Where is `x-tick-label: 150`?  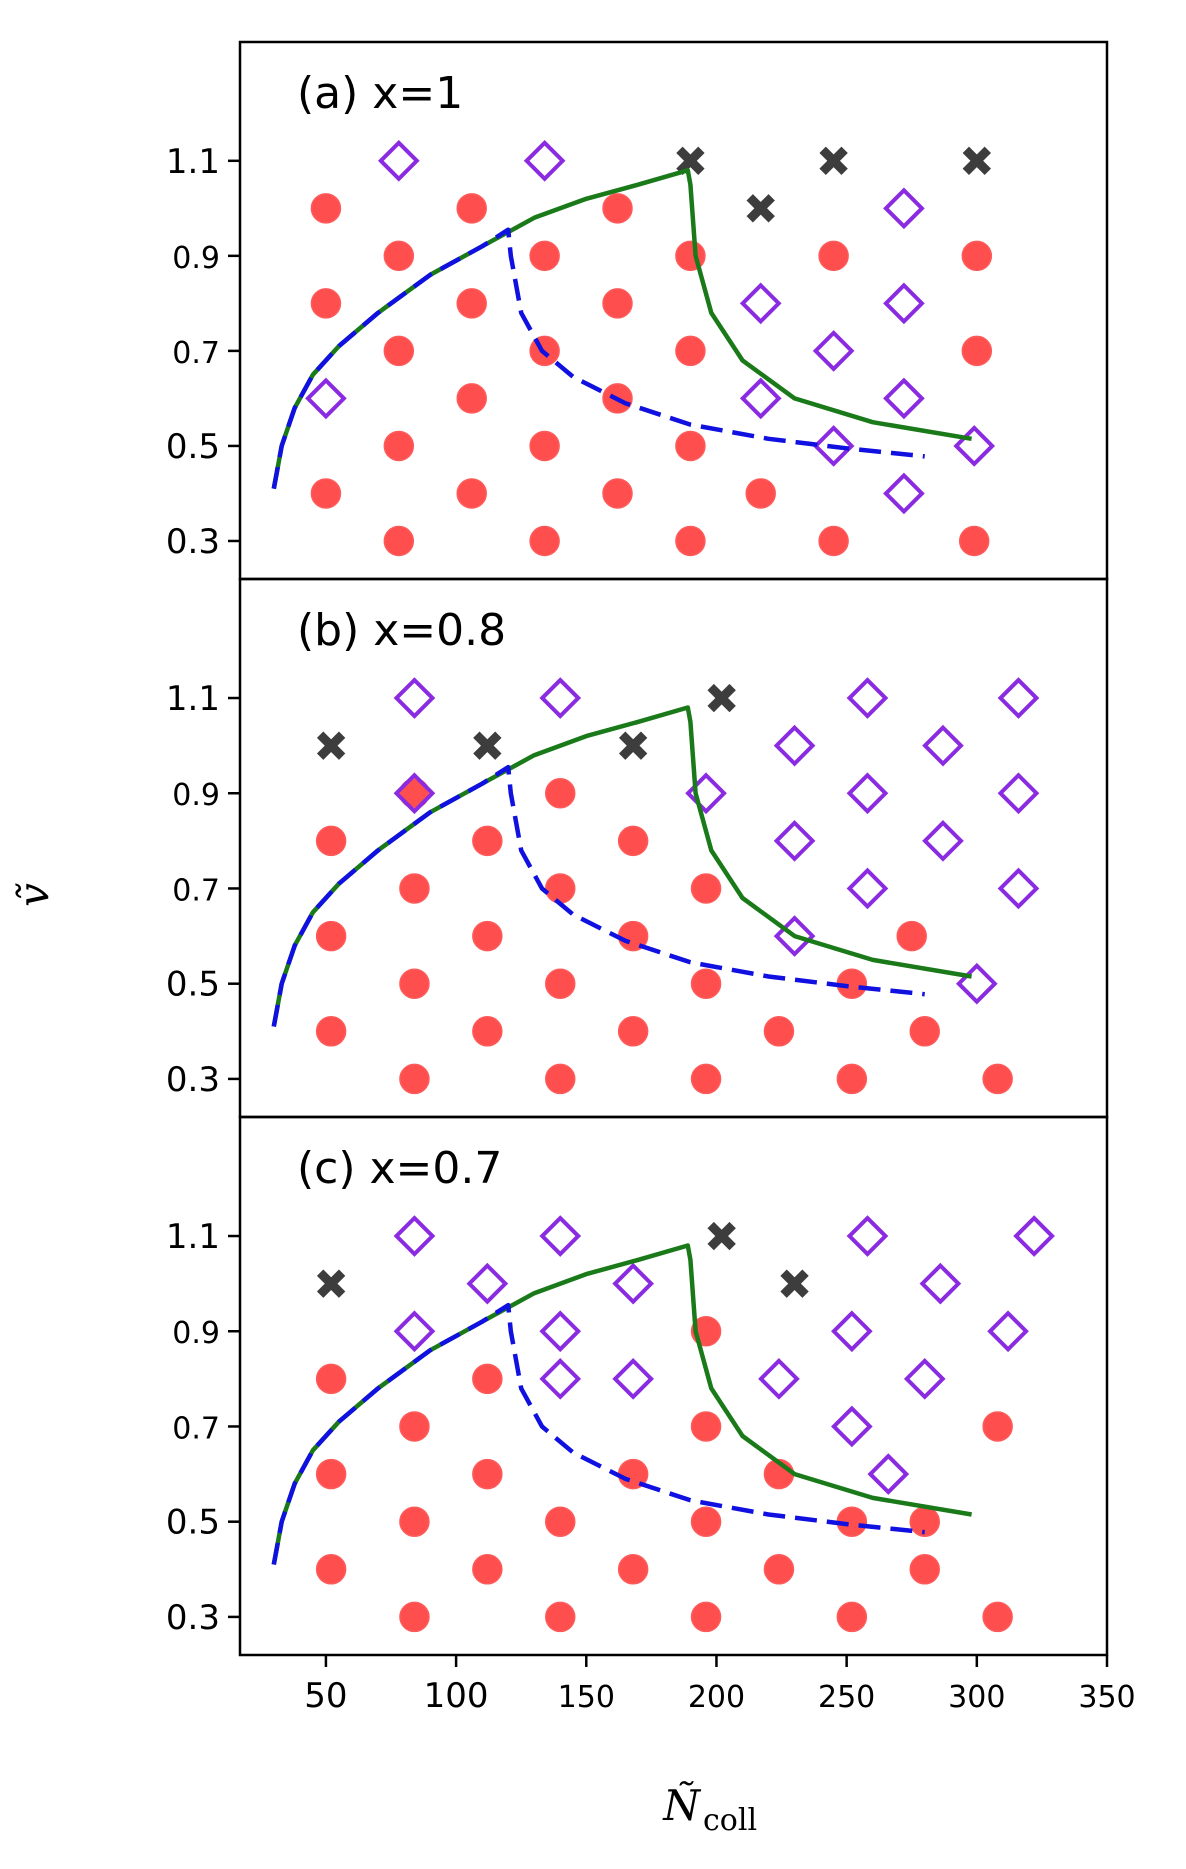 x-tick-label: 150 is located at coordinates (586, 1697).